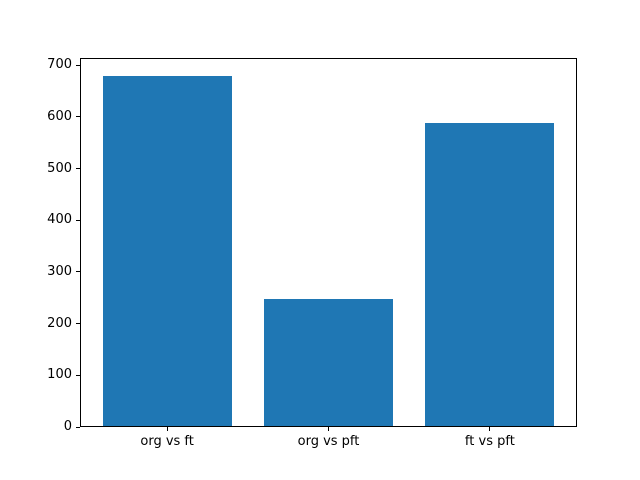 This screenshot has height=480, width=640. Describe the element at coordinates (167, 250) in the screenshot. I see `bar-org-vs-ft` at that location.